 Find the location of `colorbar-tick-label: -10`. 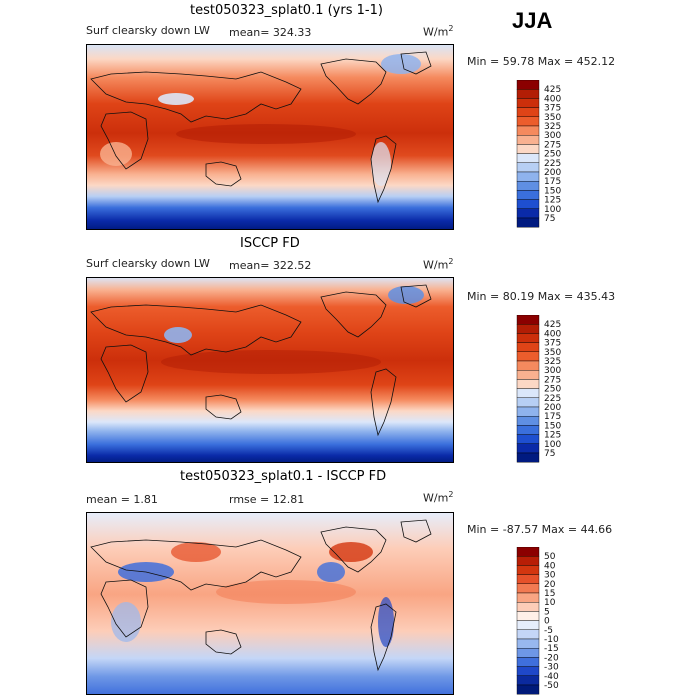

colorbar-tick-label: -10 is located at coordinates (551, 640).